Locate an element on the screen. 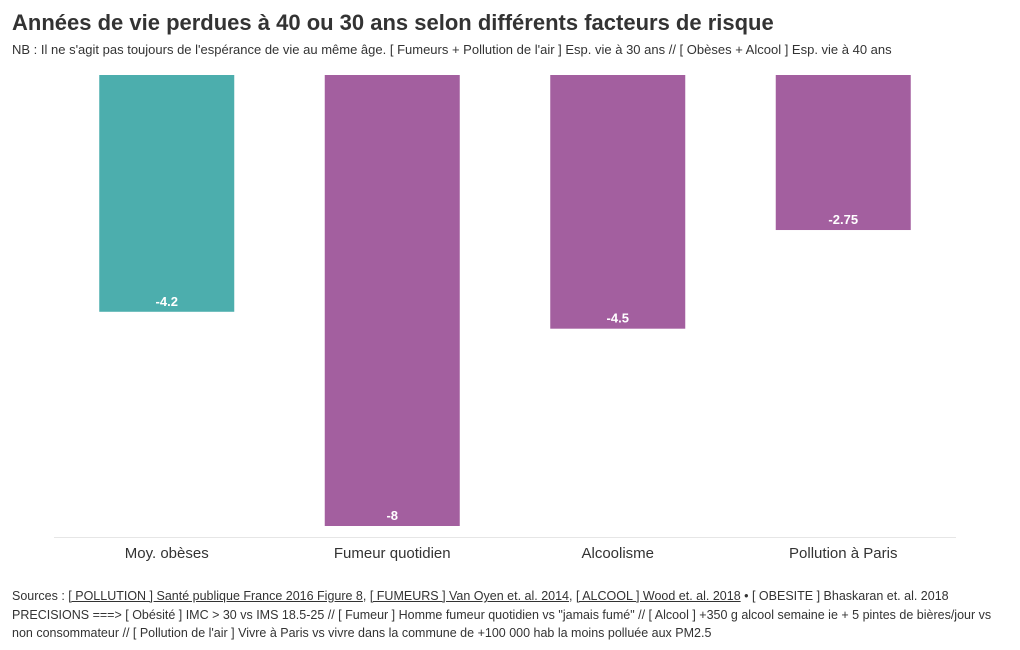 The image size is (1020, 650). value-label: -4.5 is located at coordinates (618, 318).